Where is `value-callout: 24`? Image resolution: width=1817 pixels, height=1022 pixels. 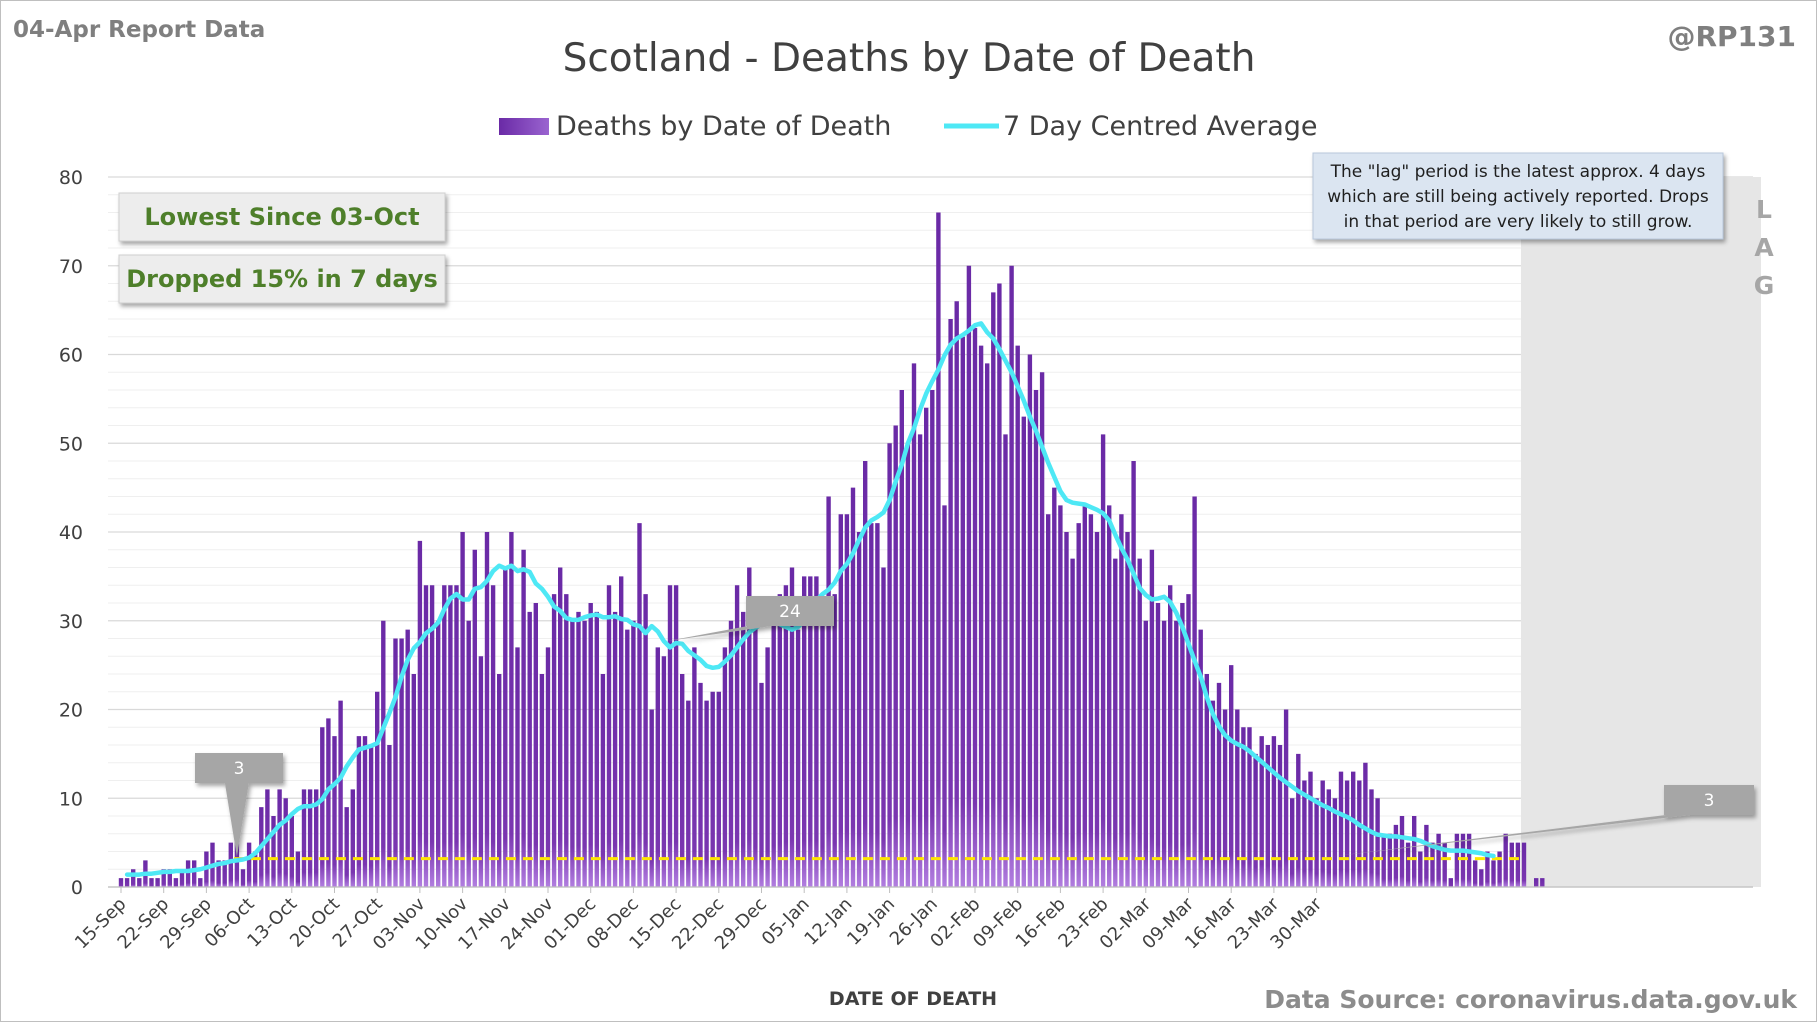 value-callout: 24 is located at coordinates (750, 618).